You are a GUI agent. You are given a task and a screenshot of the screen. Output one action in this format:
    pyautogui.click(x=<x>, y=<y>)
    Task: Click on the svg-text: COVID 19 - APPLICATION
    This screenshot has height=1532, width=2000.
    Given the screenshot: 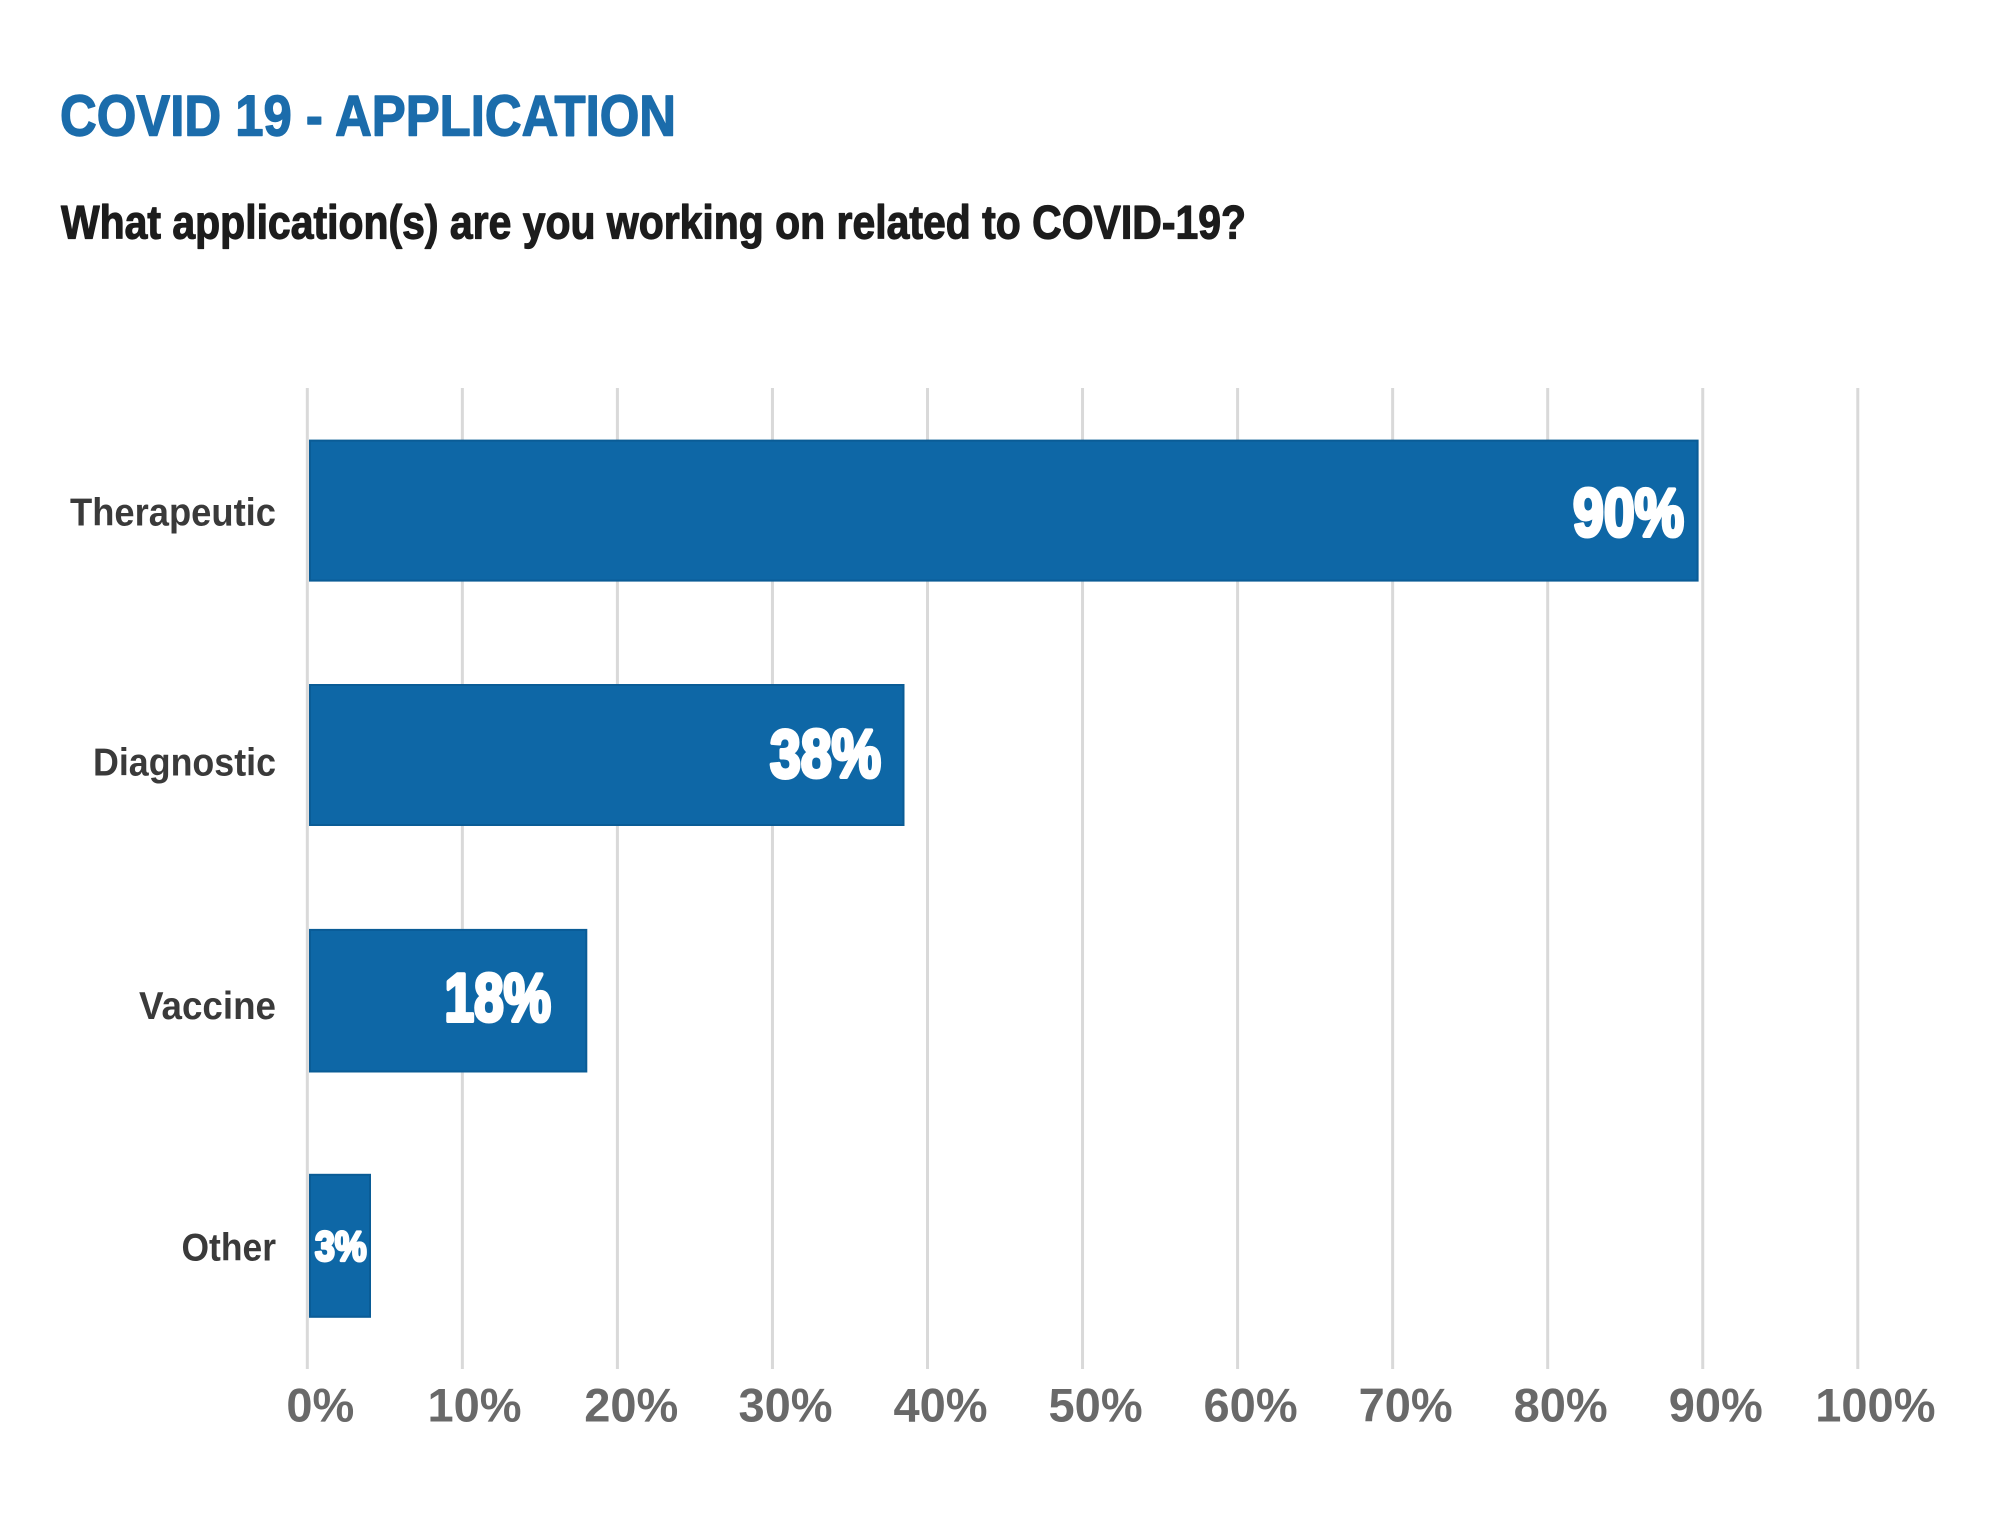 What is the action you would take?
    pyautogui.click(x=368, y=116)
    